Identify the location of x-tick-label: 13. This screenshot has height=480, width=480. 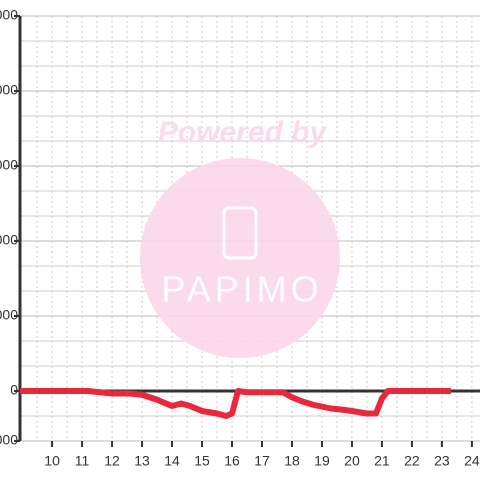
(142, 461).